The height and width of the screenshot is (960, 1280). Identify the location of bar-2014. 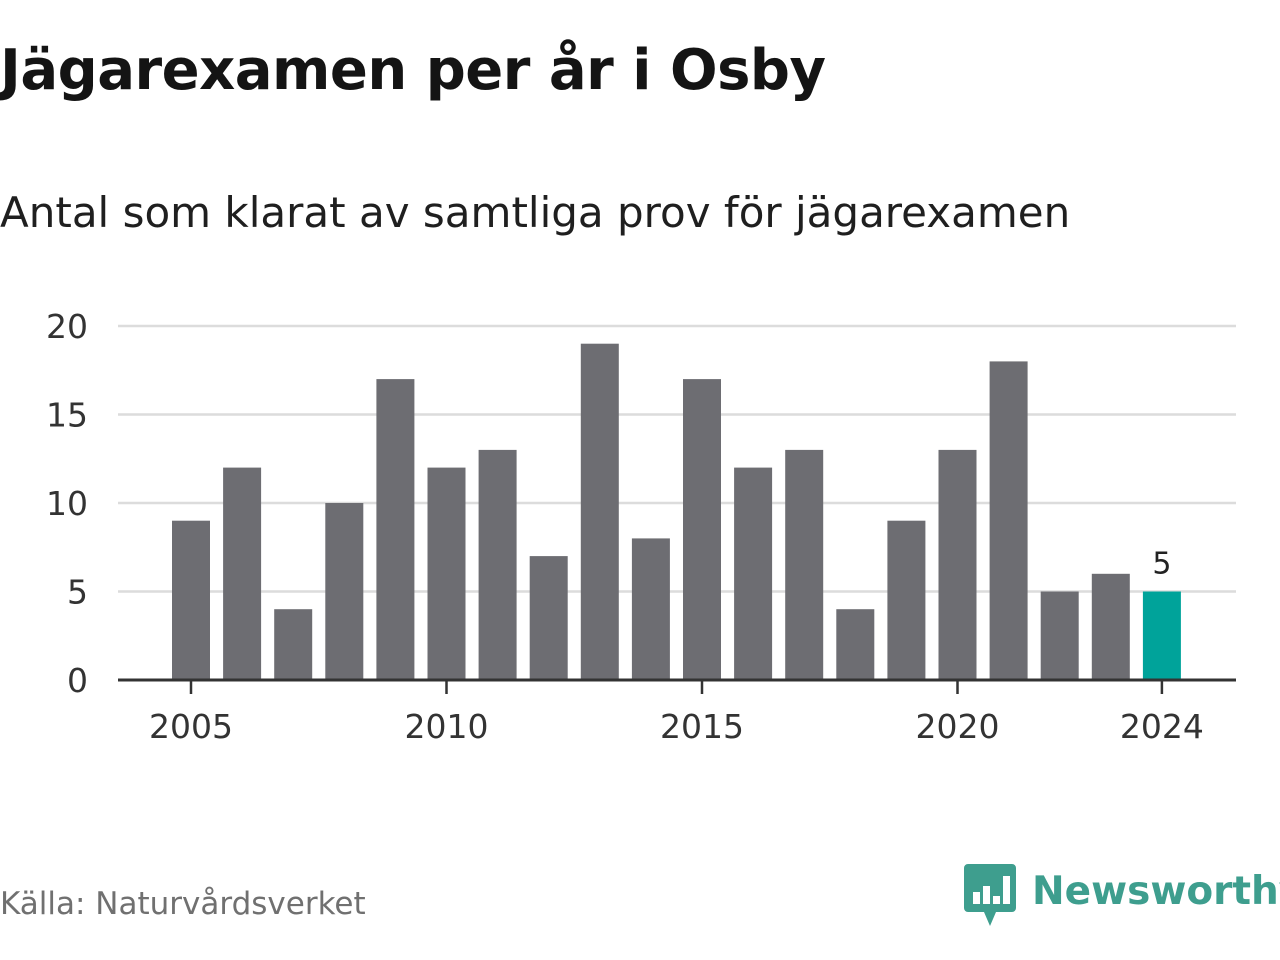
(650, 609).